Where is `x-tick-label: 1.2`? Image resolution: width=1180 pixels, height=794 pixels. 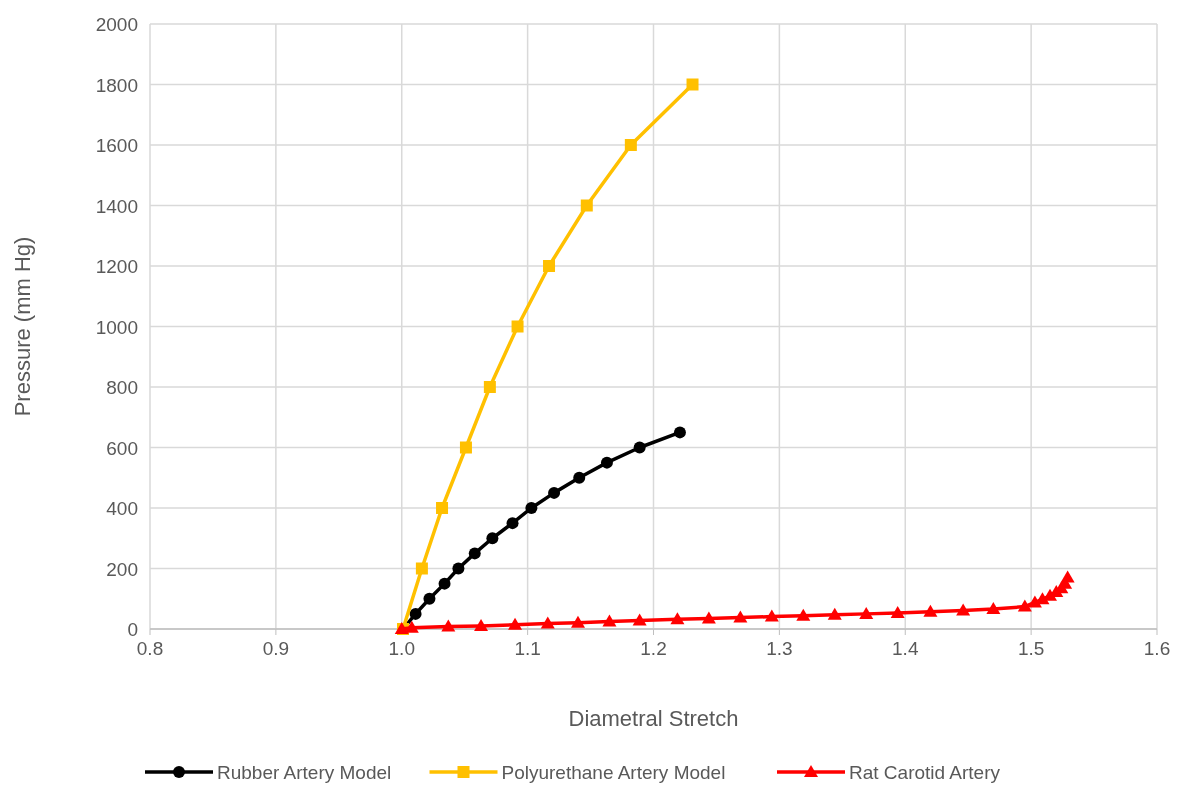 x-tick-label: 1.2 is located at coordinates (653, 648).